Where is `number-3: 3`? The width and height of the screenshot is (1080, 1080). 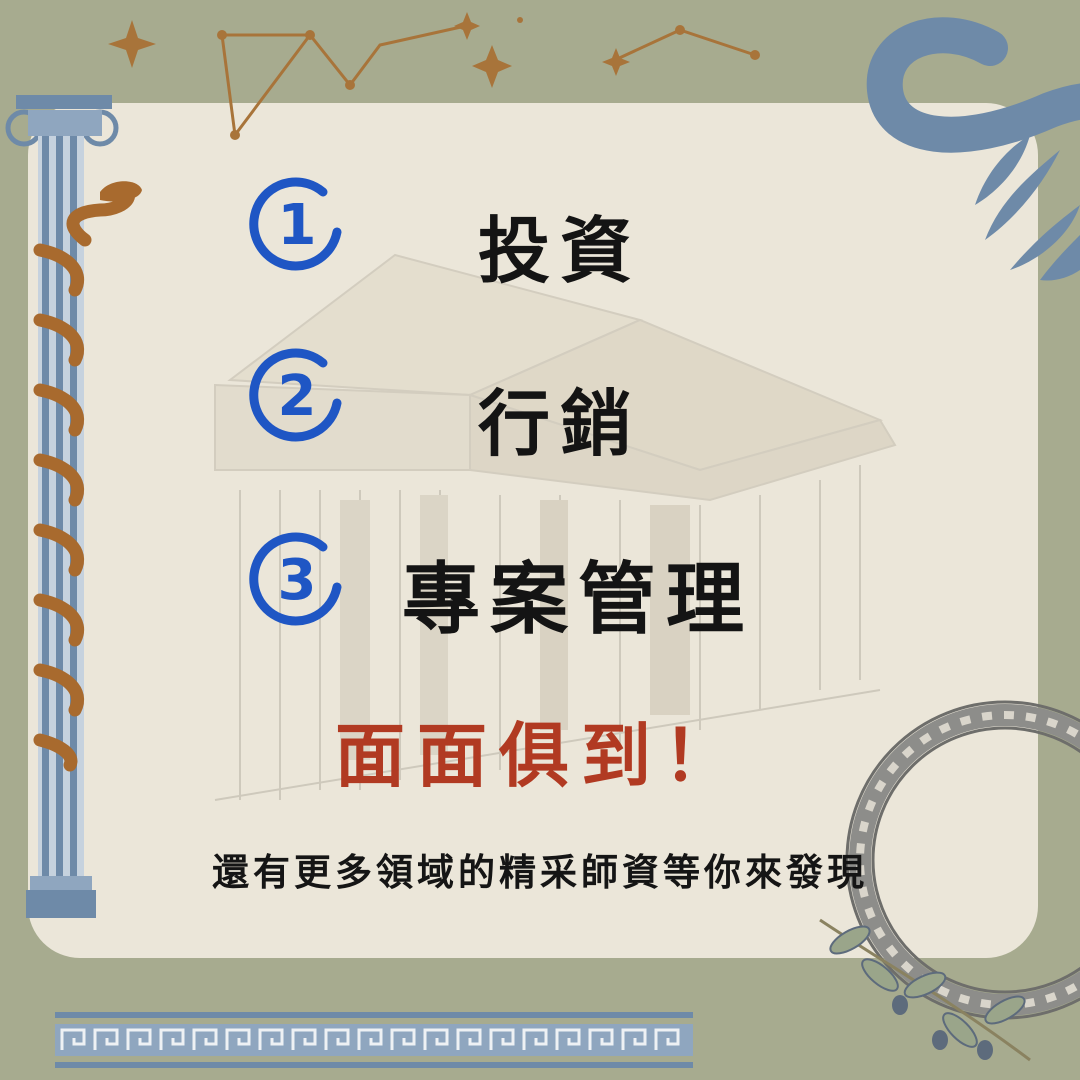 number-3: 3 is located at coordinates (297, 580).